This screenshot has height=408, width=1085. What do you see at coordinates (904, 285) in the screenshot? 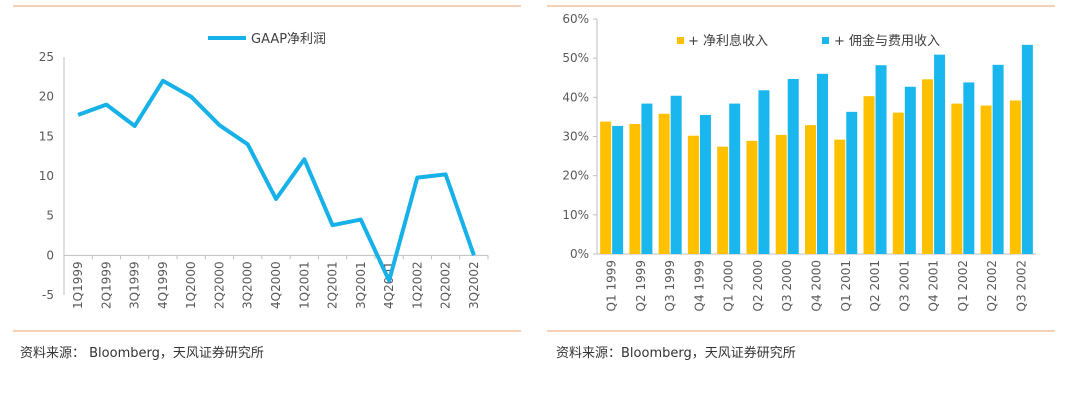
I see `right-x-tick-label: Q3 2001` at bounding box center [904, 285].